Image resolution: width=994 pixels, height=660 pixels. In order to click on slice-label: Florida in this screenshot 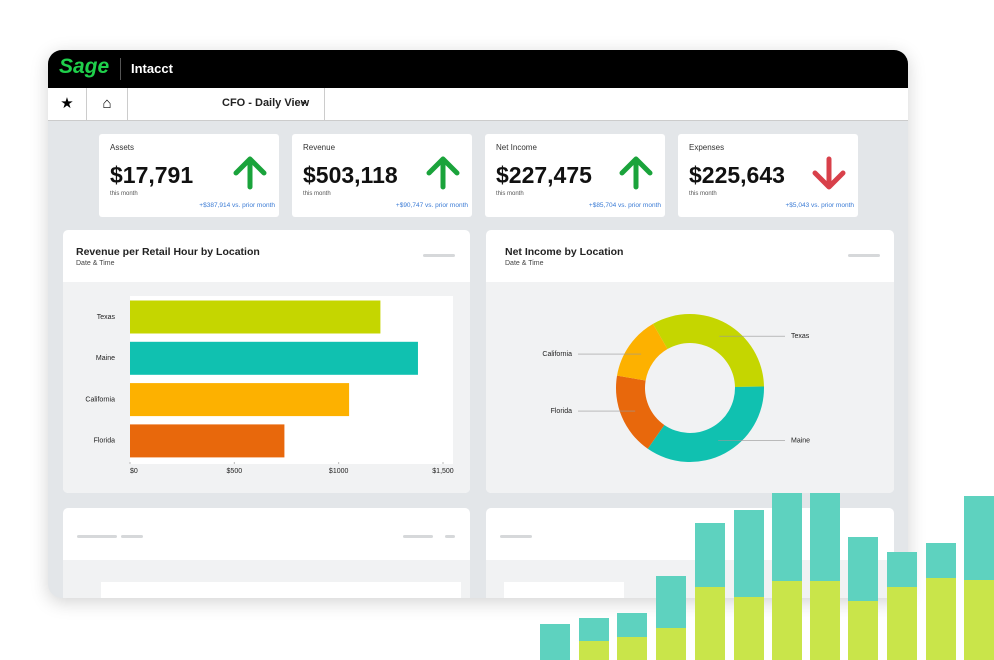, I will do `click(562, 411)`.